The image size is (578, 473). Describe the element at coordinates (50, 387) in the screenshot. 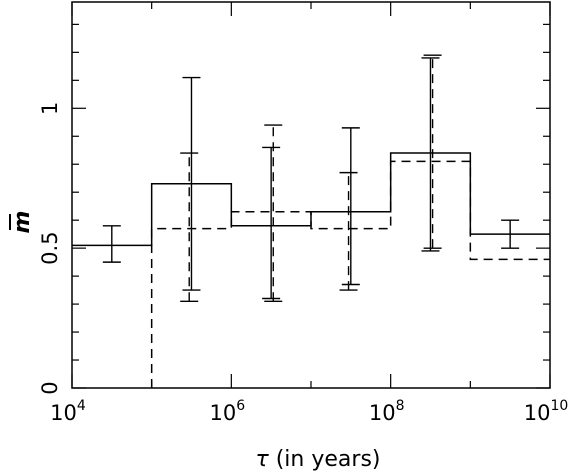

I see `y-tick-label: 0` at that location.